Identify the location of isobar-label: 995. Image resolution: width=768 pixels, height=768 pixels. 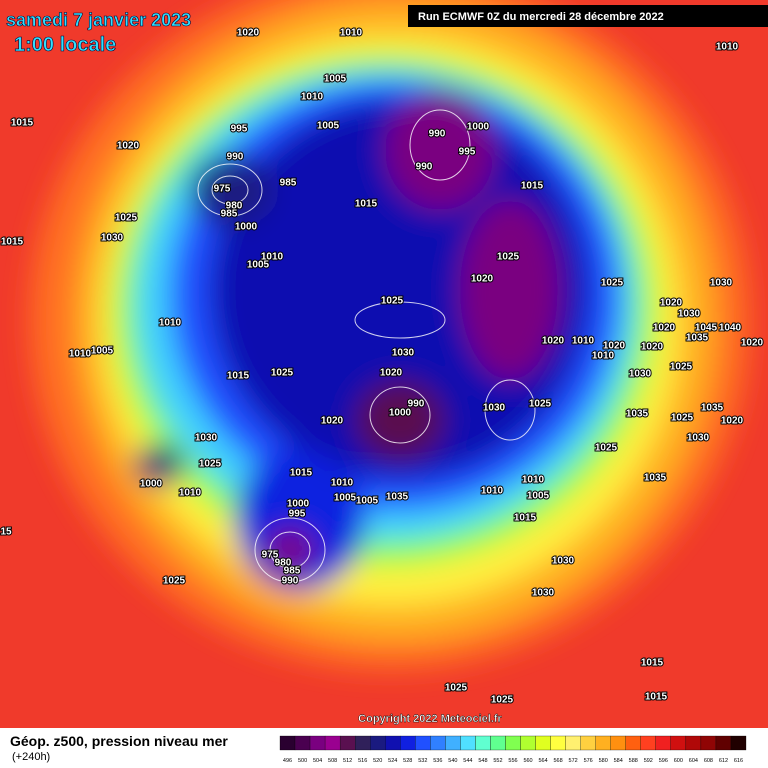
(297, 514).